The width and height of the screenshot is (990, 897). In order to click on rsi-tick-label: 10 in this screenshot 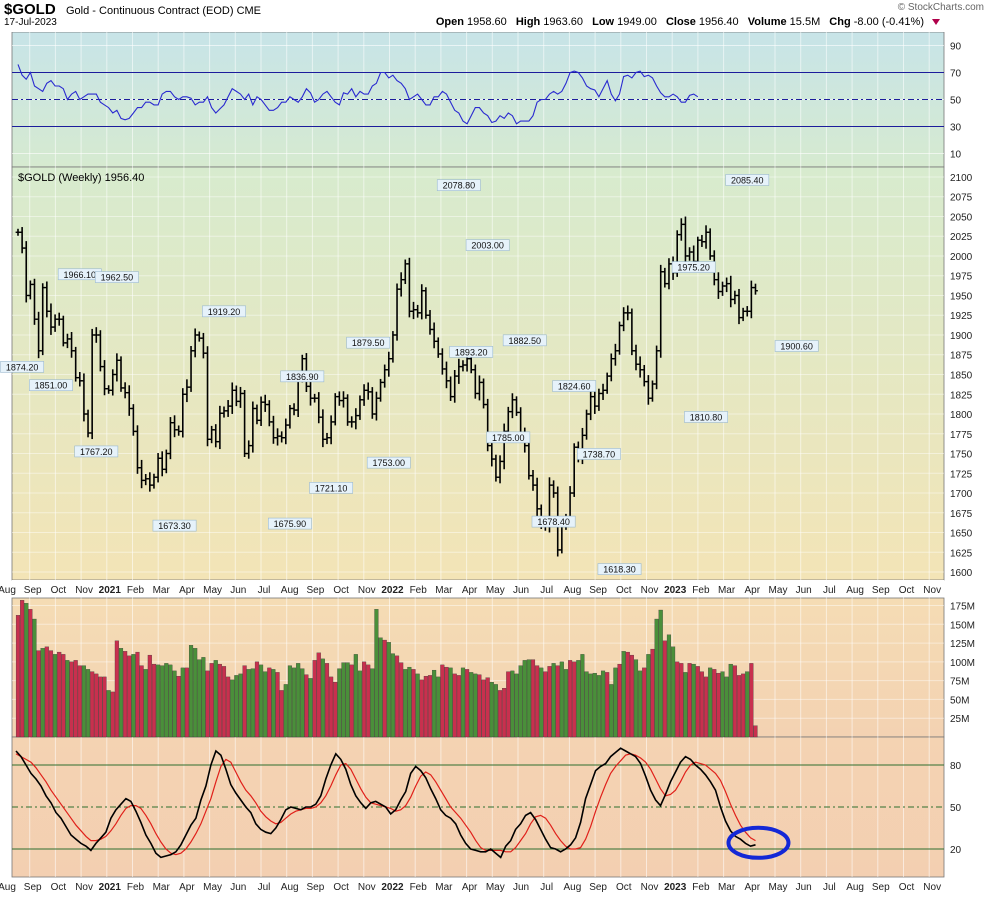, I will do `click(956, 155)`.